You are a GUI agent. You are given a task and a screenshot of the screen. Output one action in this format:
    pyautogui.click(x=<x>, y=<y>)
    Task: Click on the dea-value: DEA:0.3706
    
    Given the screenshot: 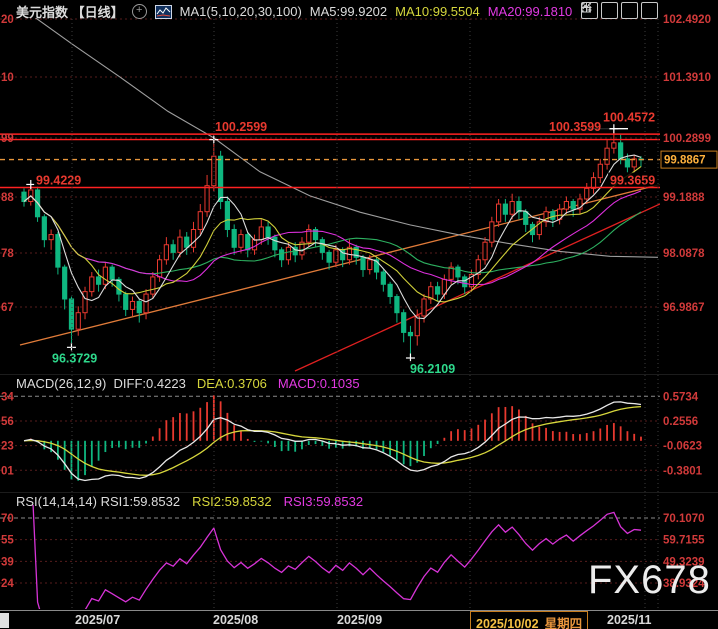 What is the action you would take?
    pyautogui.click(x=231, y=383)
    